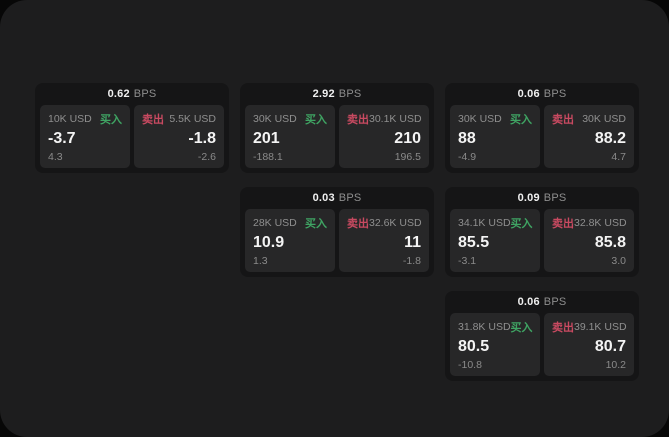  Describe the element at coordinates (202, 138) in the screenshot. I see `sell-price: -1.8` at that location.